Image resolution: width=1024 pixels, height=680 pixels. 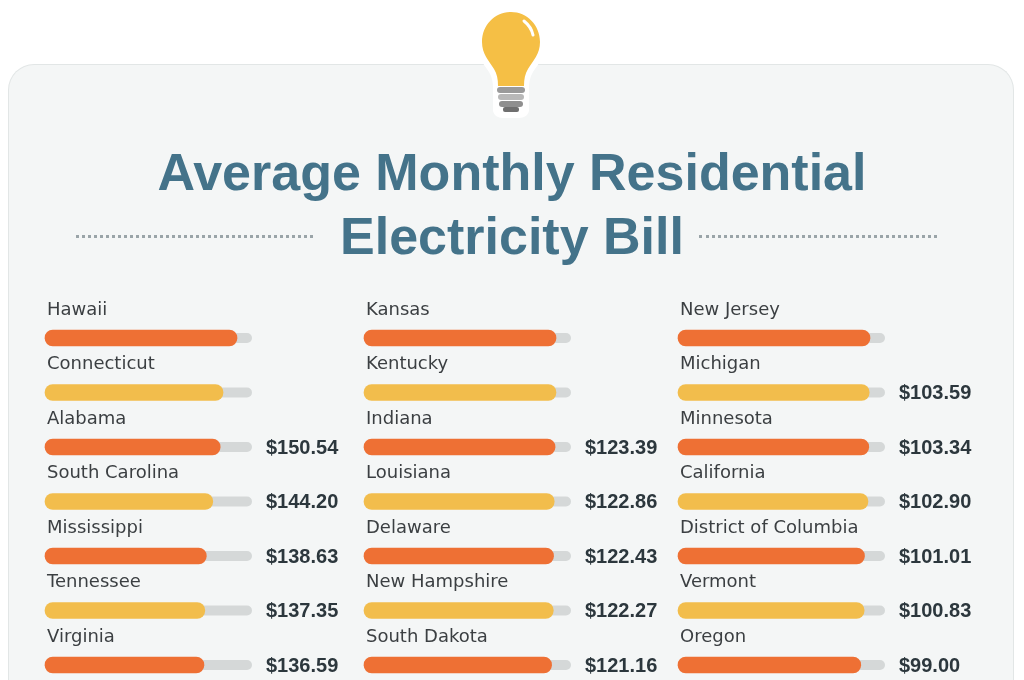 What do you see at coordinates (302, 501) in the screenshot?
I see `data-label: $144.20` at bounding box center [302, 501].